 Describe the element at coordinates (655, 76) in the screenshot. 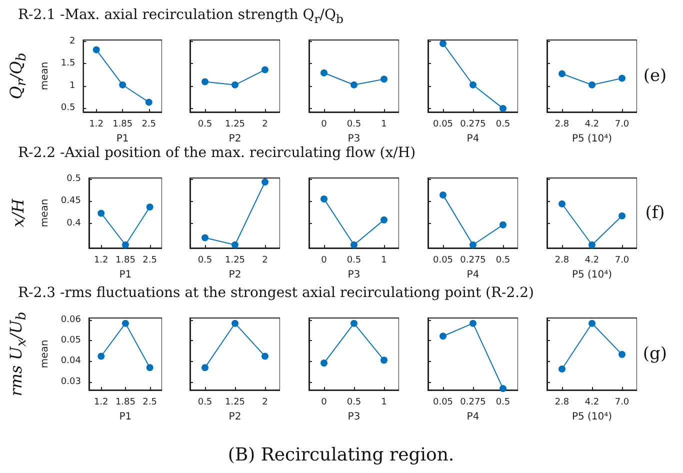

I see `text: (e)` at that location.